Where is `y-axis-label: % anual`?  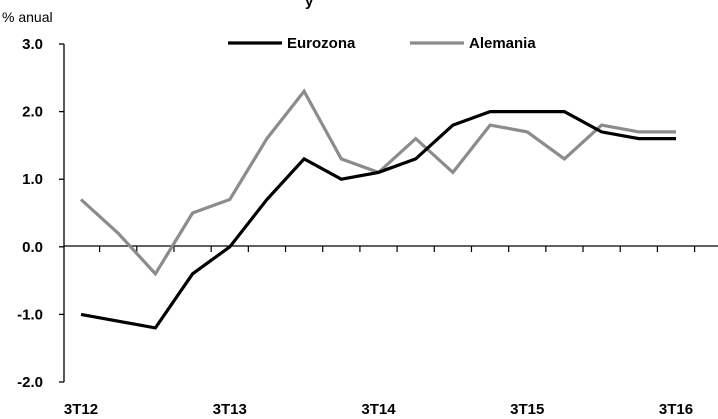 y-axis-label: % anual is located at coordinates (27, 17).